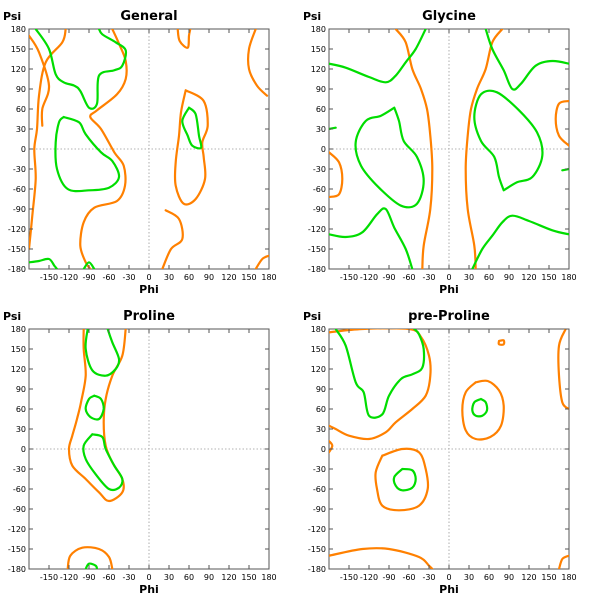 This screenshot has height=600, width=600. I want to click on x-tick-label: 90, so click(509, 577).